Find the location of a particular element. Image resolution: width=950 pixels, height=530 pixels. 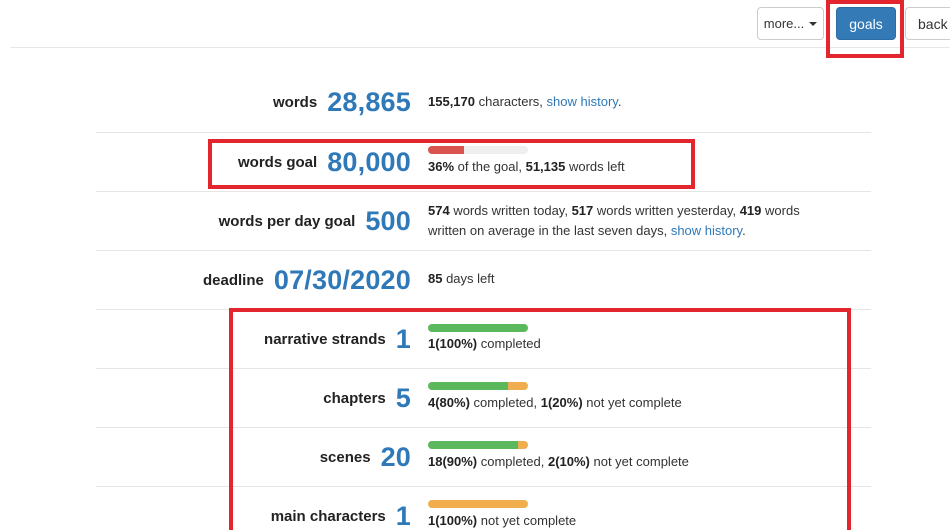

scenes-label-value: scenes 20 is located at coordinates (365, 457).